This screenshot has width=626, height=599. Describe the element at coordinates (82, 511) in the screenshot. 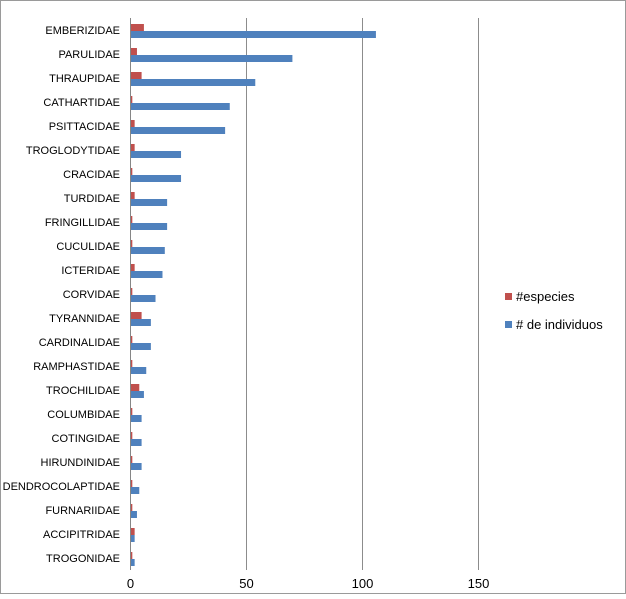

I see `category-label: FURNARIIDAE` at that location.